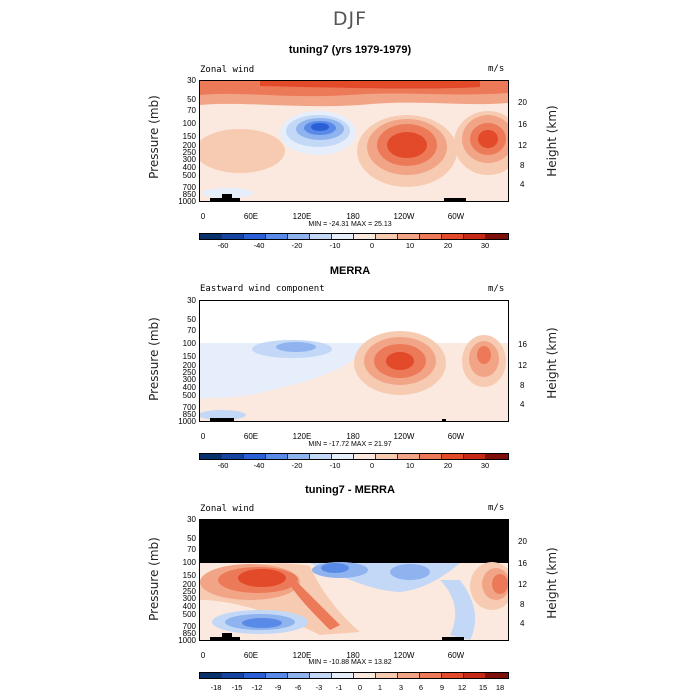 This screenshot has width=700, height=700. What do you see at coordinates (552, 583) in the screenshot?
I see `y2-axis-label: Height (km)` at bounding box center [552, 583].